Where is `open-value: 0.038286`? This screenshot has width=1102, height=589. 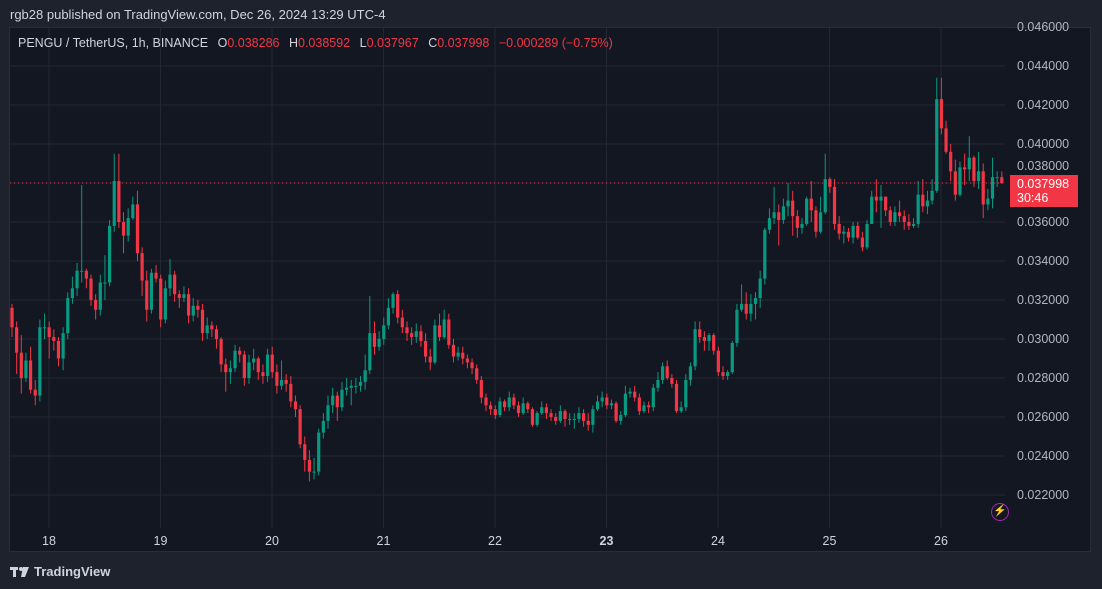
open-value: 0.038286 is located at coordinates (253, 43).